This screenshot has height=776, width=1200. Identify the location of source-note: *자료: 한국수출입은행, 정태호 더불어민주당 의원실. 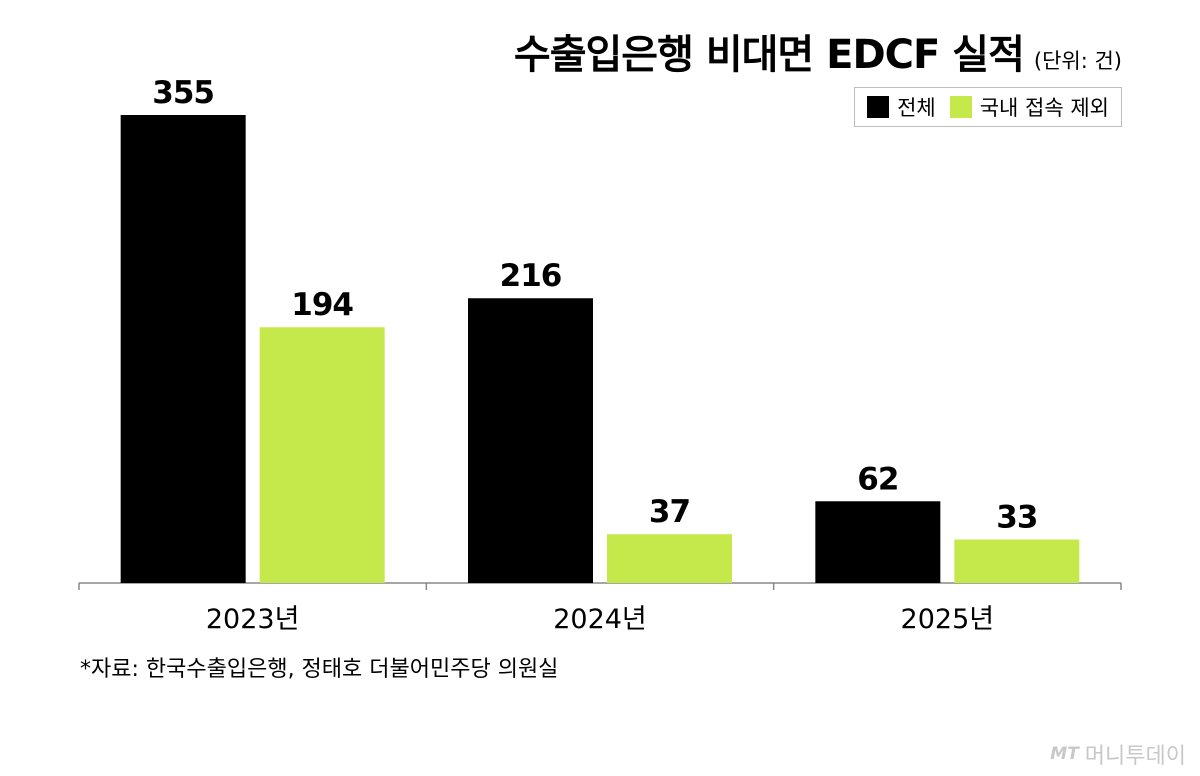
(319, 669).